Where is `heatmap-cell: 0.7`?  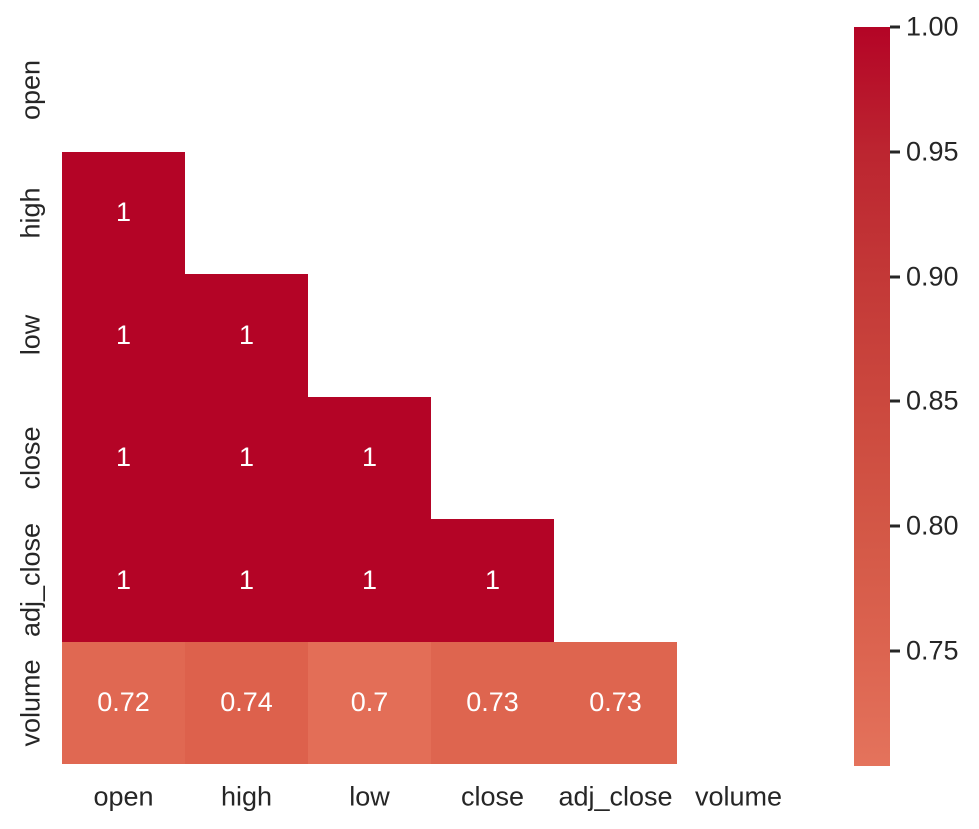 heatmap-cell: 0.7 is located at coordinates (369, 702).